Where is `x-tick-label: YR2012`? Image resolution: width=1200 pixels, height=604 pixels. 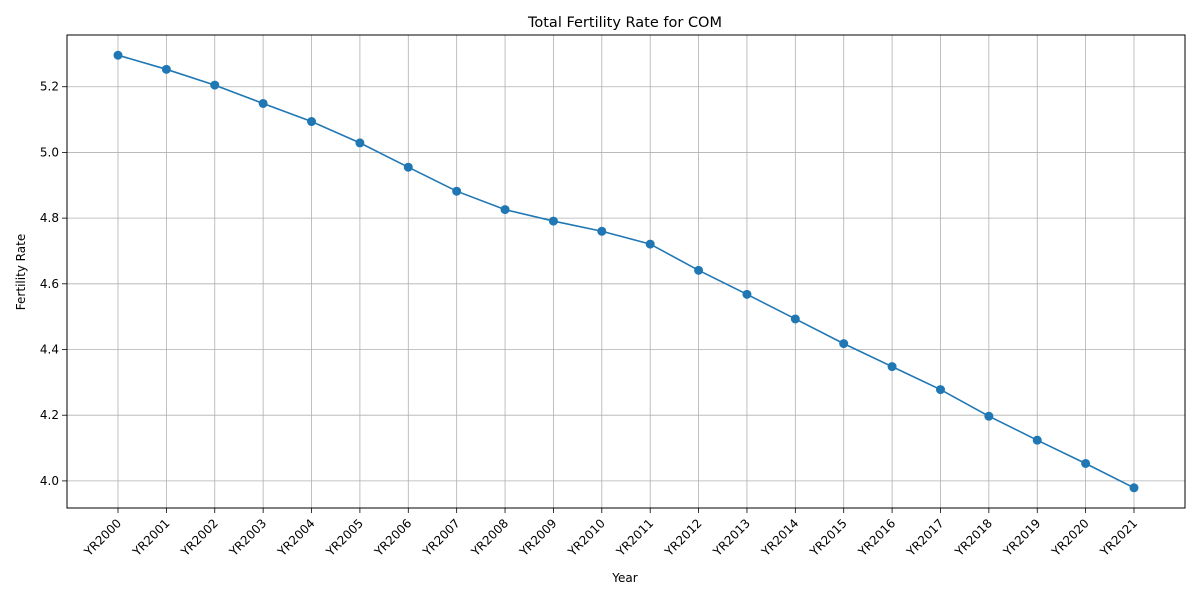 x-tick-label: YR2012 is located at coordinates (682, 537).